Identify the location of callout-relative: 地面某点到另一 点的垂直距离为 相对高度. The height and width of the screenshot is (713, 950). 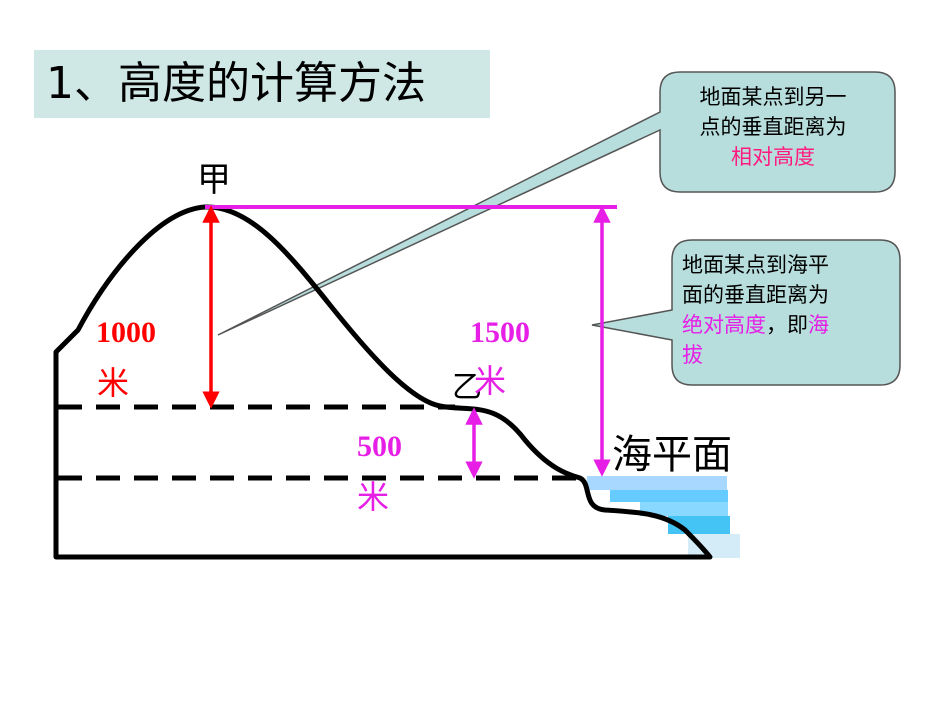
(773, 127).